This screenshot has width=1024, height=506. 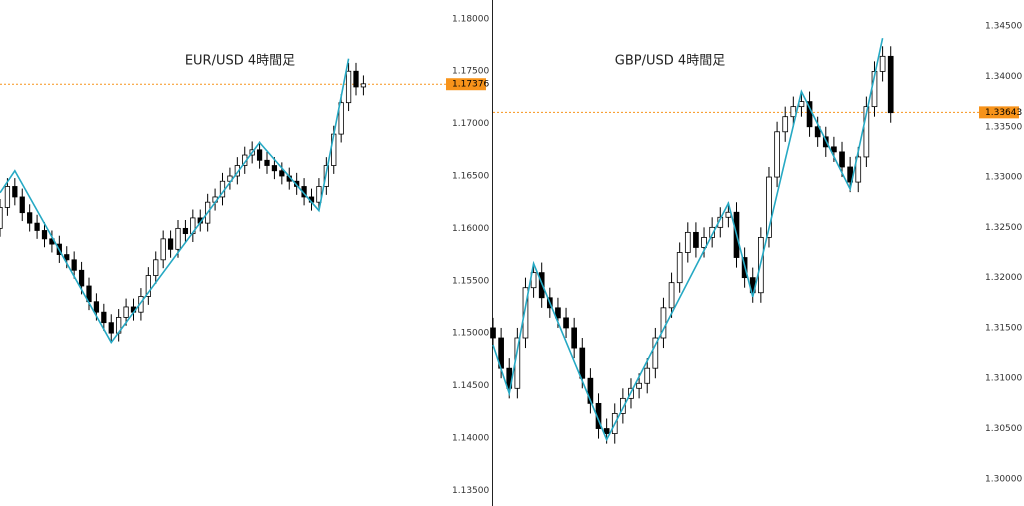 I want to click on chart-title: EUR/USD 4時間足, so click(x=240, y=61).